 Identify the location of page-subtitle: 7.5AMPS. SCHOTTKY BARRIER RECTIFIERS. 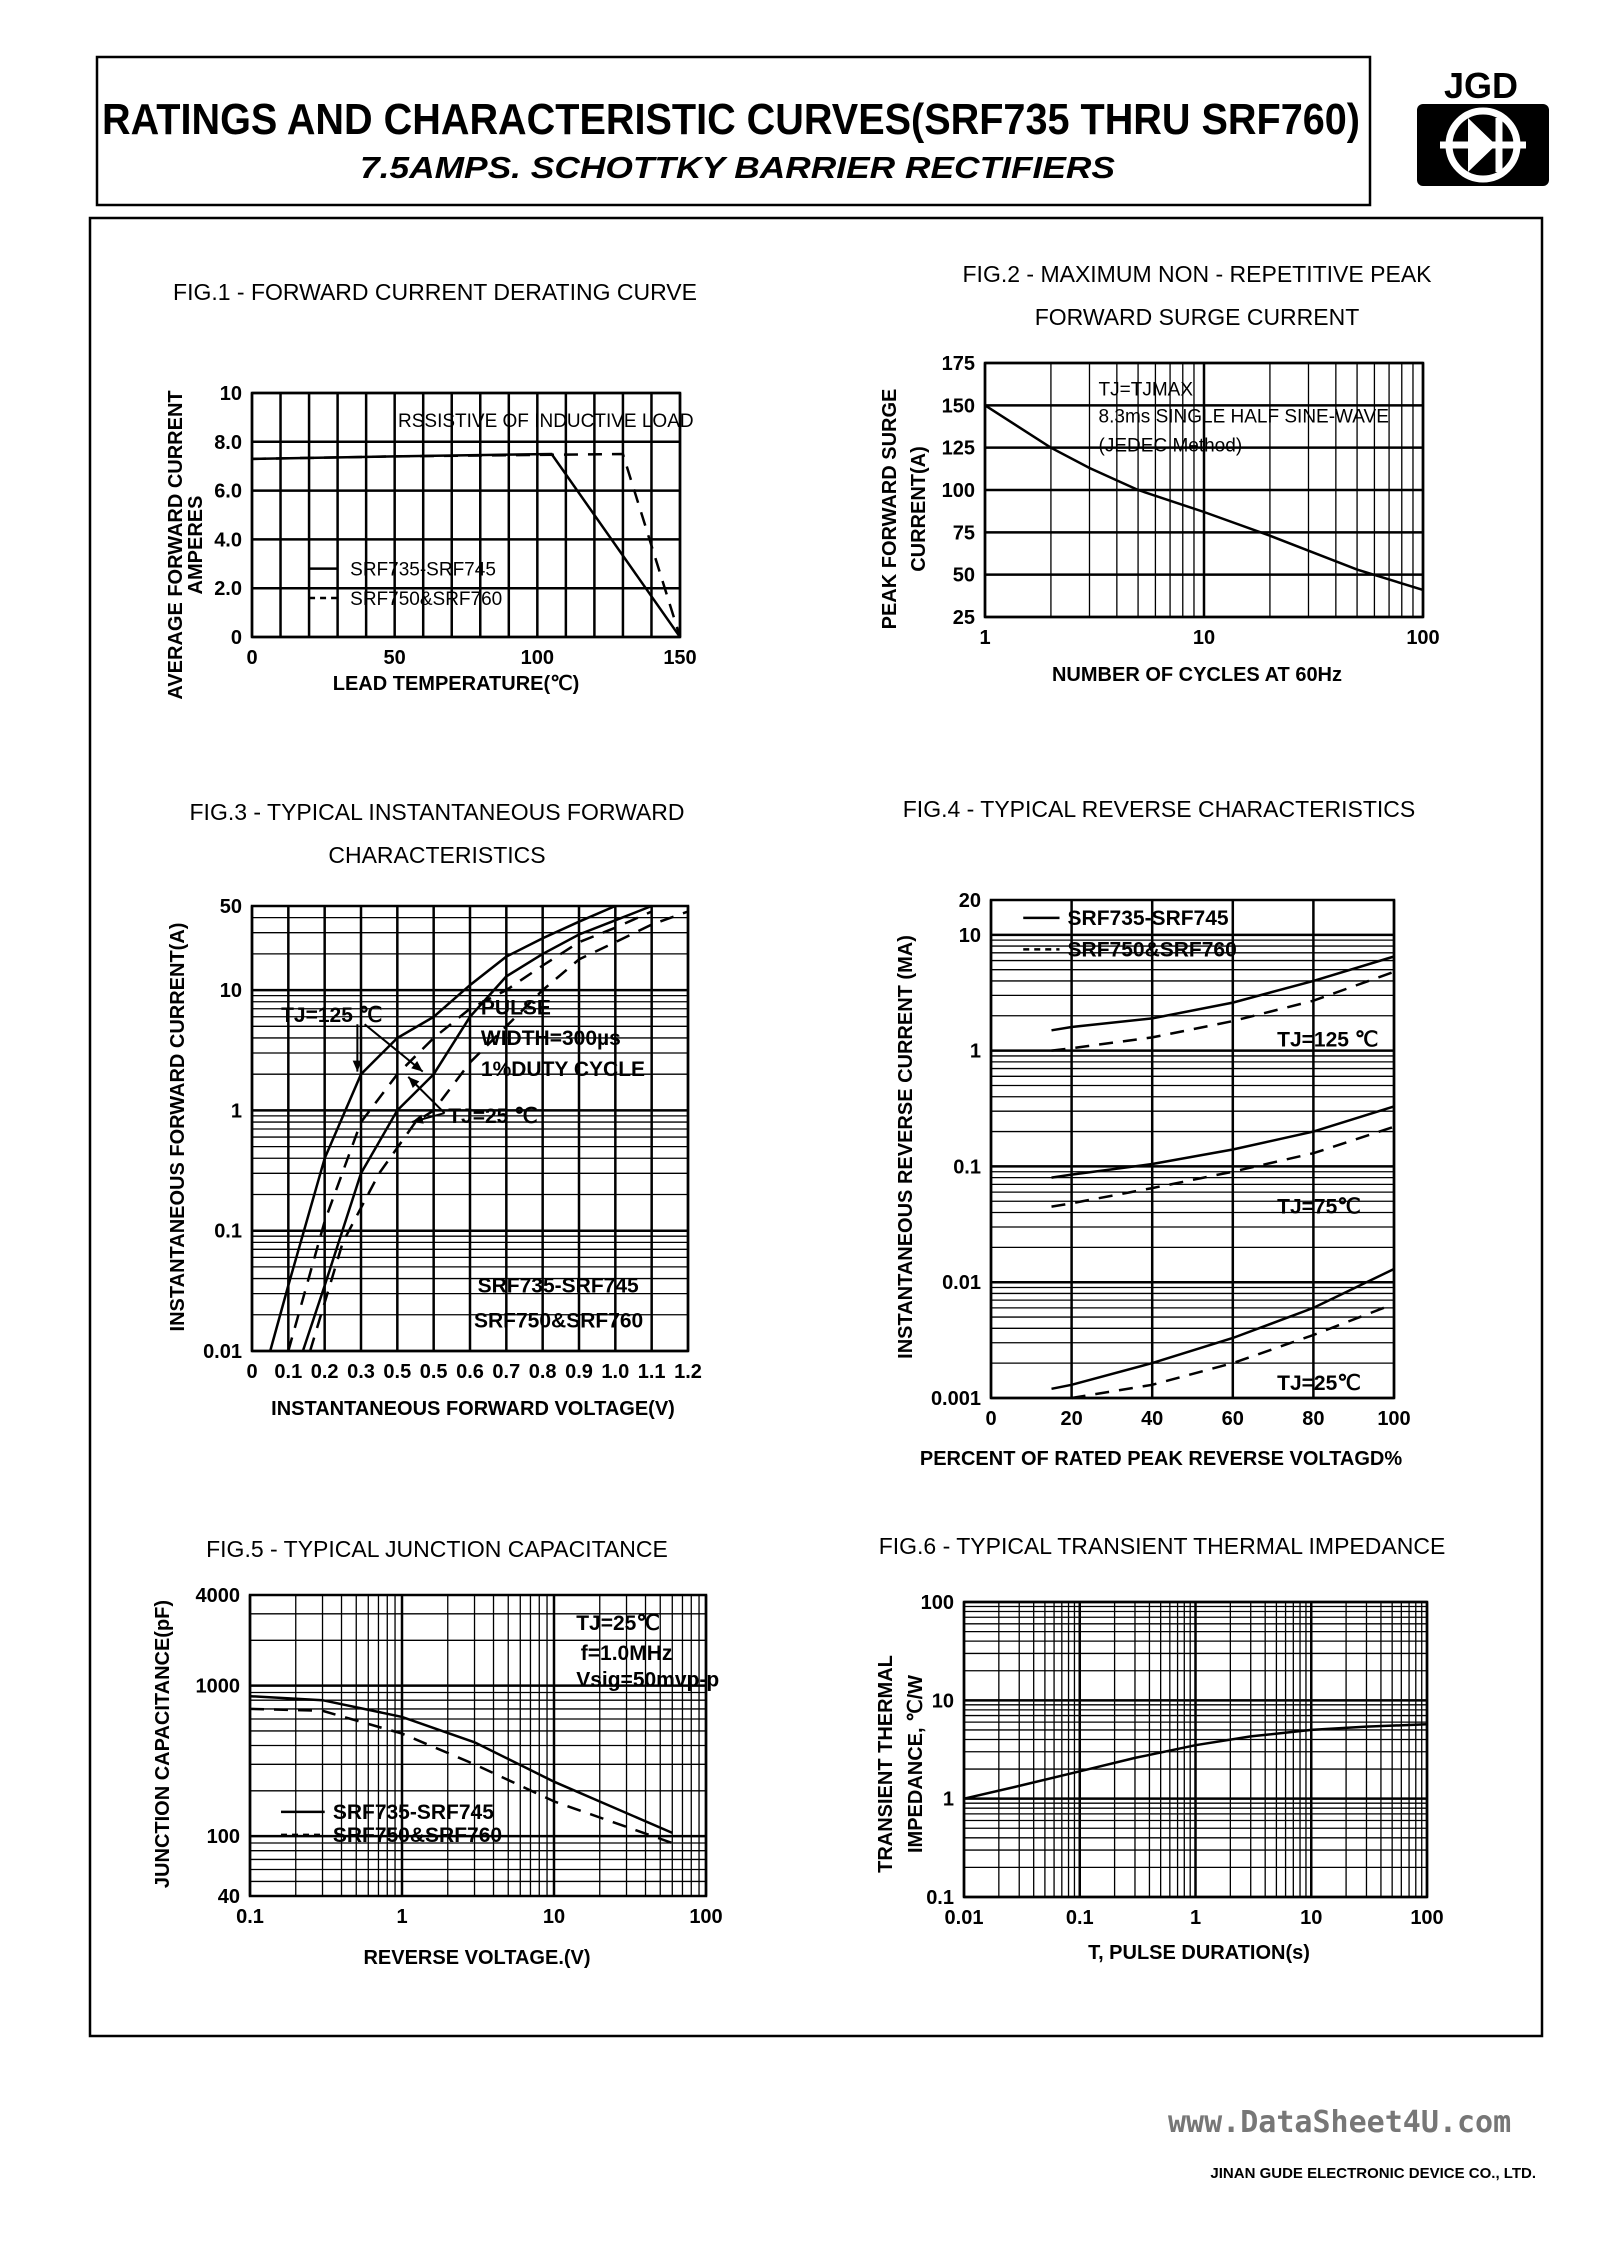
(737, 167).